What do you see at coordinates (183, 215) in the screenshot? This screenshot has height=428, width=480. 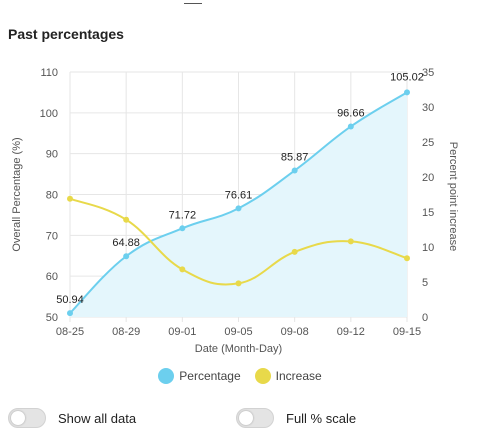 I see `percentage-data-label: 71.72` at bounding box center [183, 215].